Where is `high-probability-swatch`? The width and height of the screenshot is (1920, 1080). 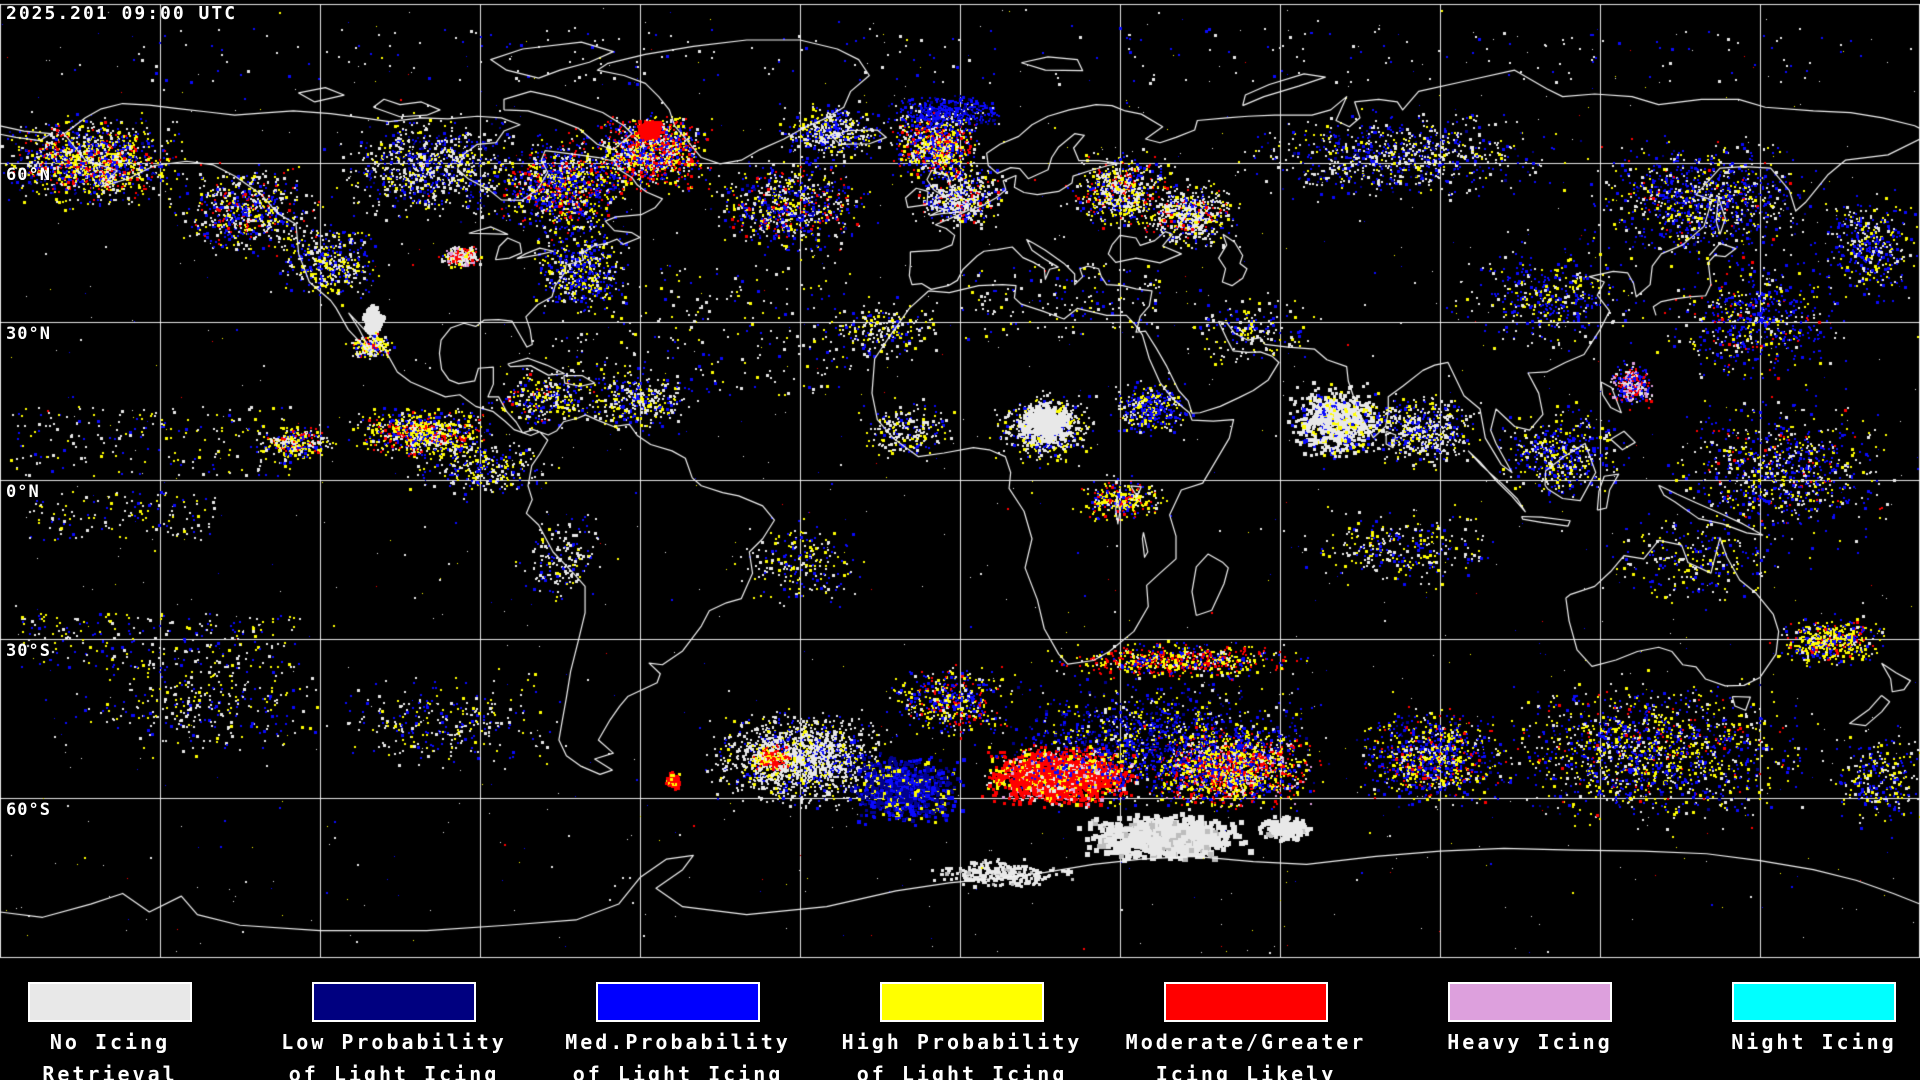
high-probability-swatch is located at coordinates (962, 1002).